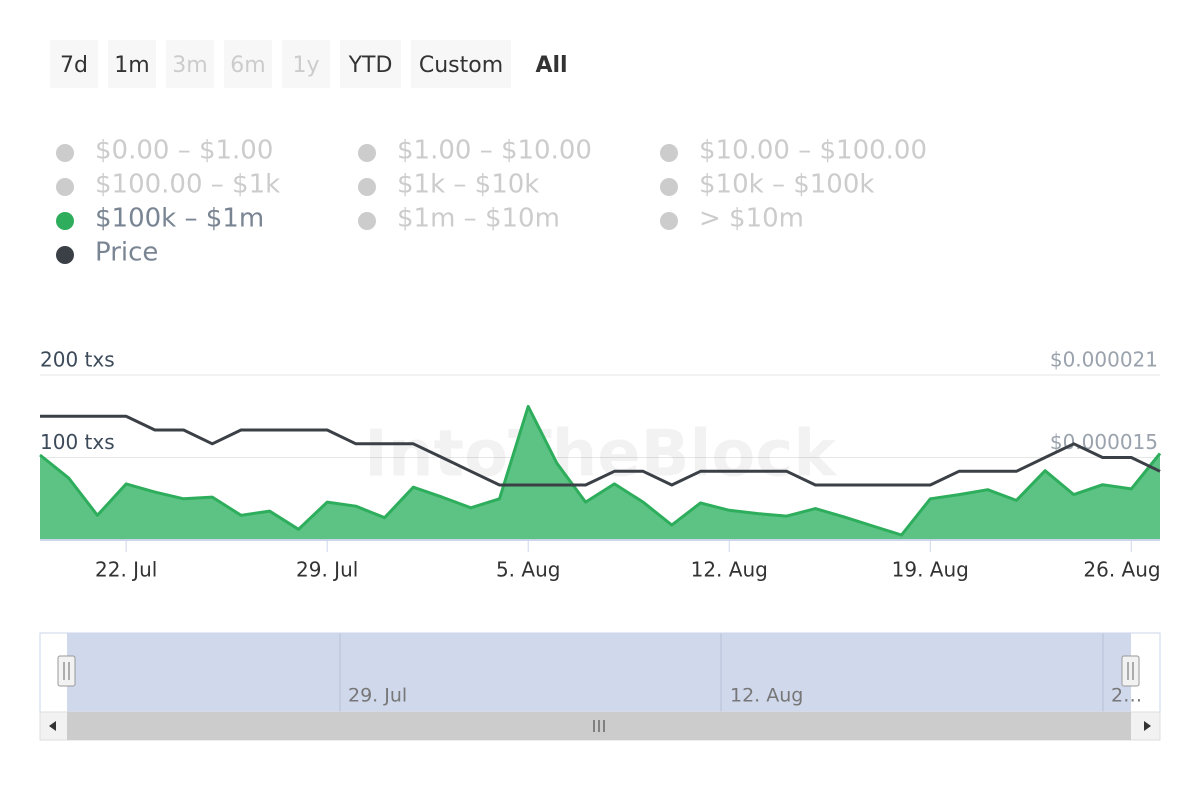 Image resolution: width=1200 pixels, height=804 pixels. What do you see at coordinates (751, 219) in the screenshot?
I see `legend-label: > $10m` at bounding box center [751, 219].